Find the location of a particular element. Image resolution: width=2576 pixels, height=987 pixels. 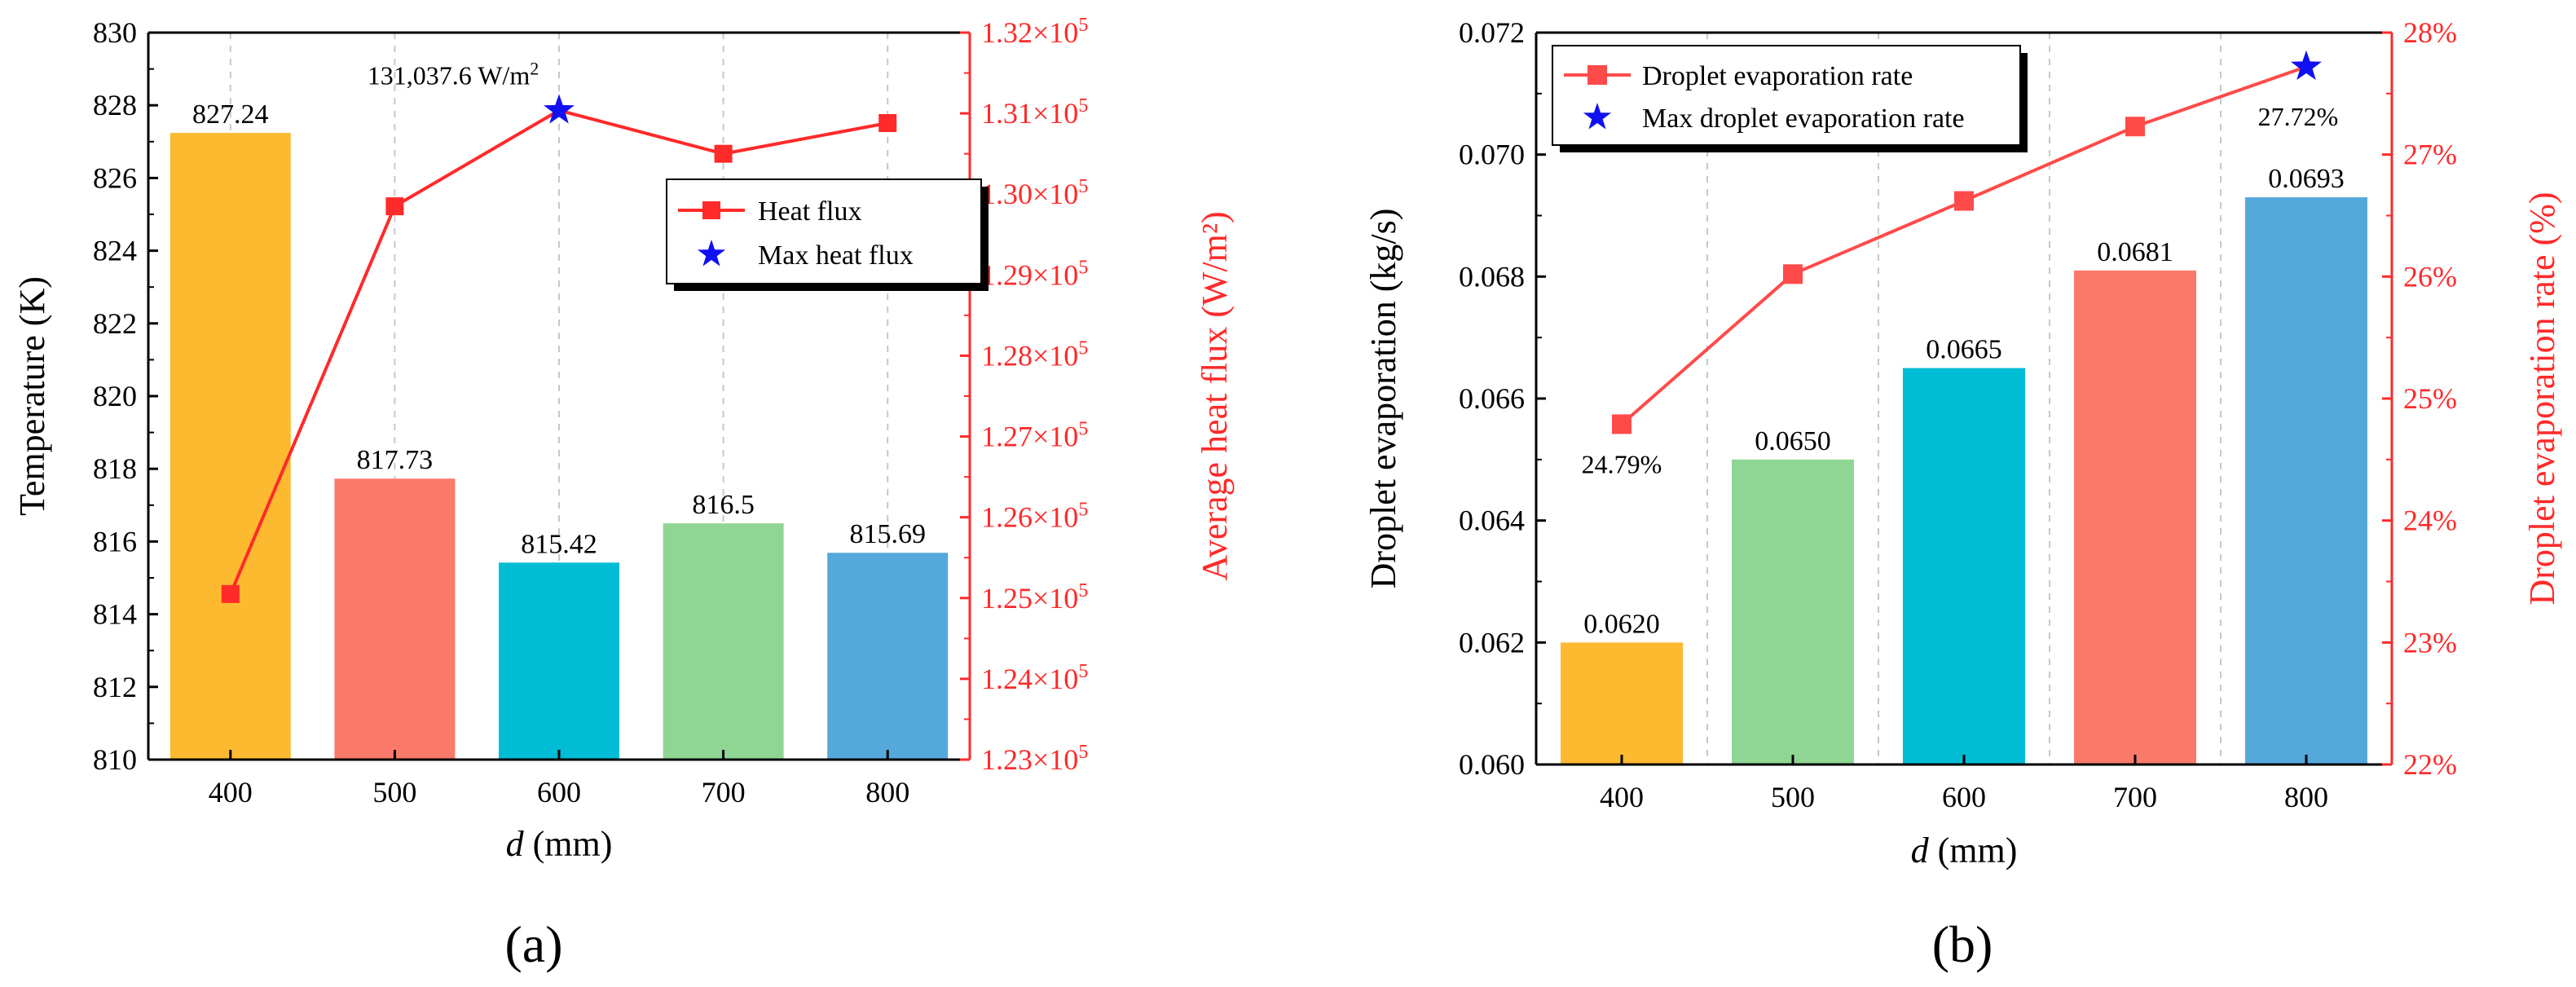

y2-tick-label: 1.28×10⁵ is located at coordinates (1034, 355).